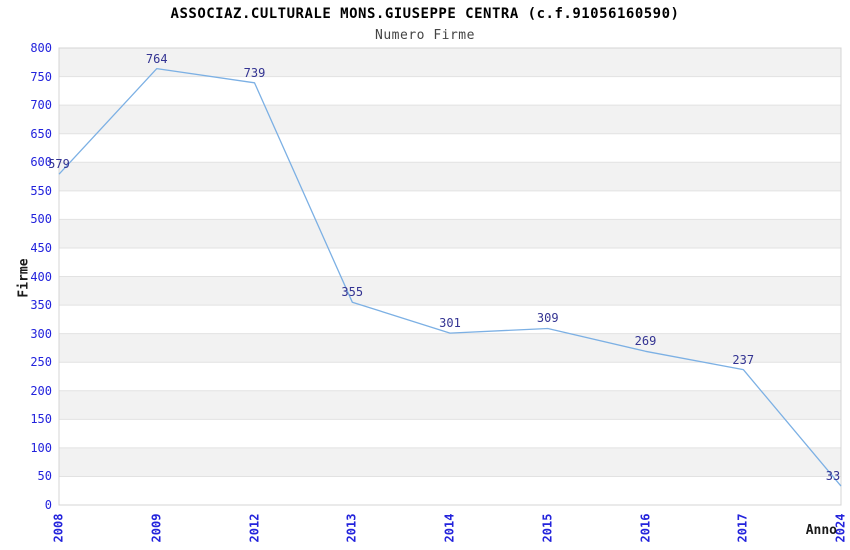  What do you see at coordinates (425, 35) in the screenshot?
I see `chart-subtitle: Numero Firme` at bounding box center [425, 35].